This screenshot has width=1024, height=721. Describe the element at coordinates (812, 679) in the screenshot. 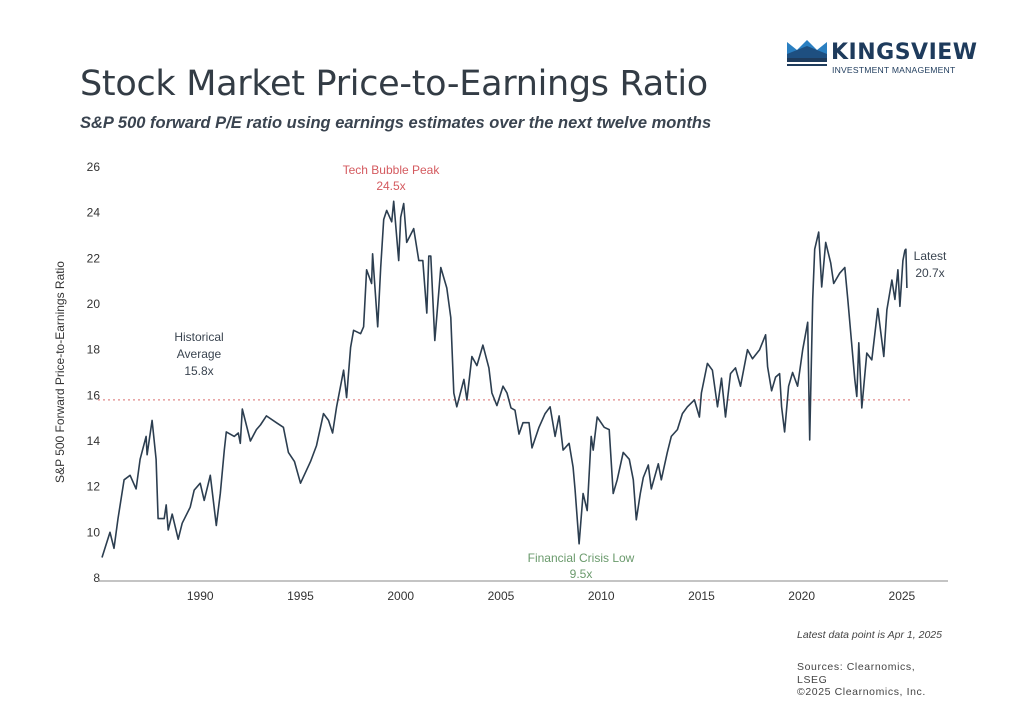

I see `sources-line-2: LSEG` at that location.